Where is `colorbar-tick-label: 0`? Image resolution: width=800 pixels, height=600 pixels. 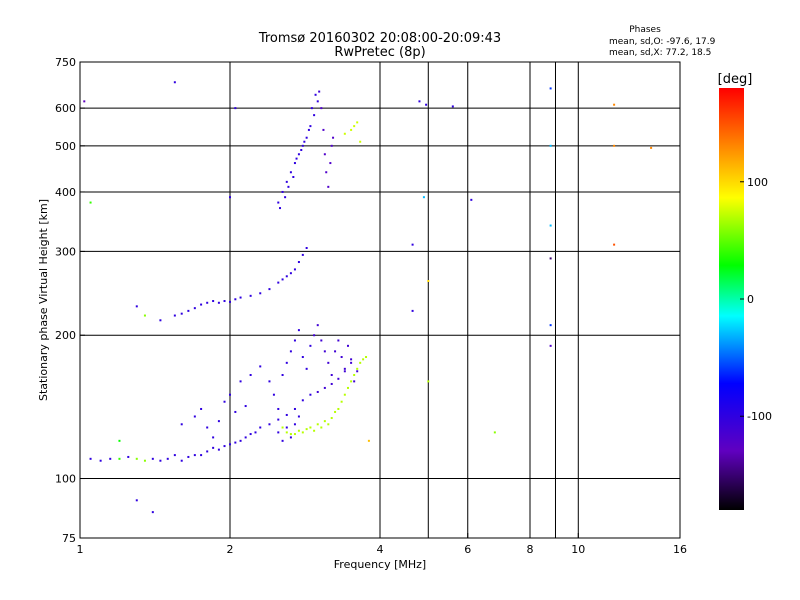
colorbar-tick-label: 0 is located at coordinates (750, 299).